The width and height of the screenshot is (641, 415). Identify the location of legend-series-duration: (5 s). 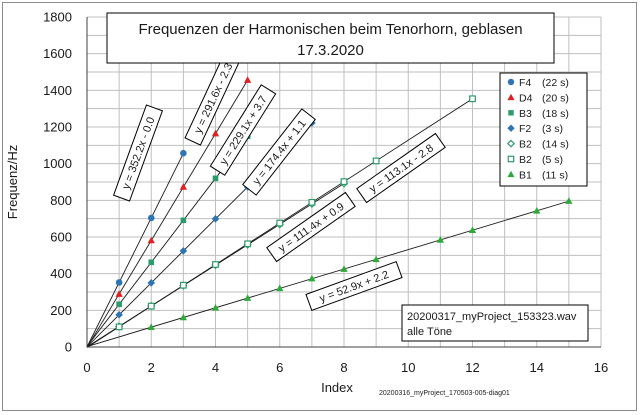
(552, 160).